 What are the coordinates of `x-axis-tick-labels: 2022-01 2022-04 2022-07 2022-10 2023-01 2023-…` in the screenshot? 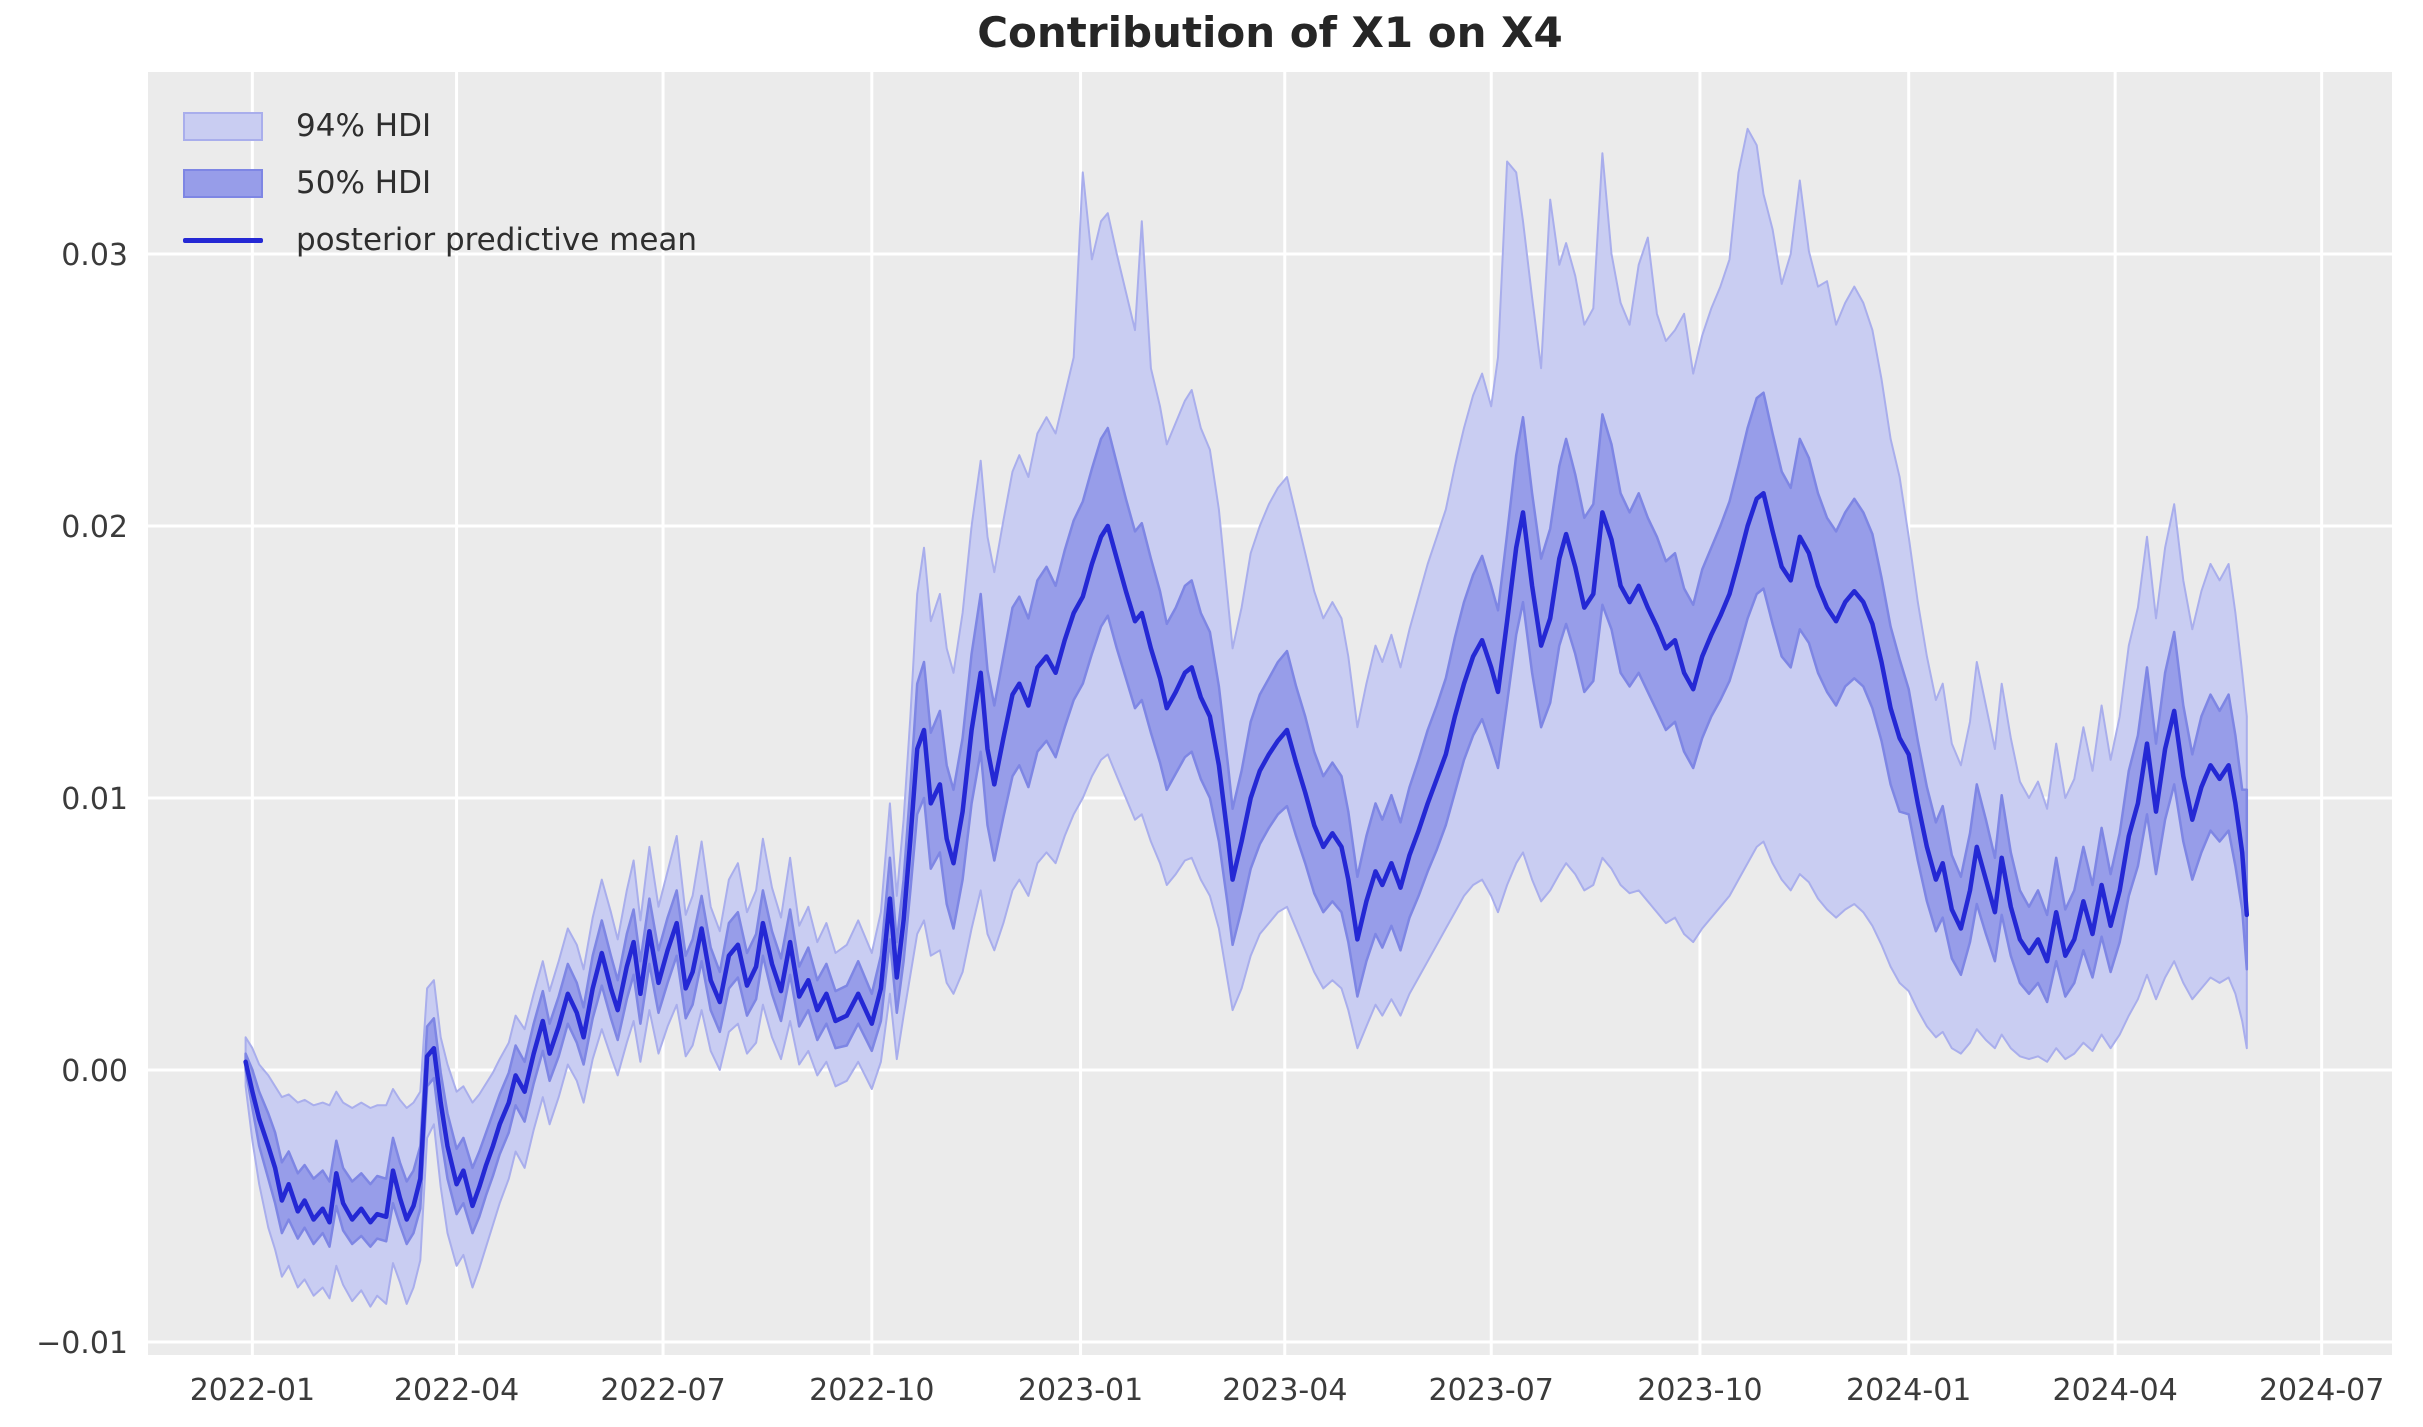 It's located at (1287, 1390).